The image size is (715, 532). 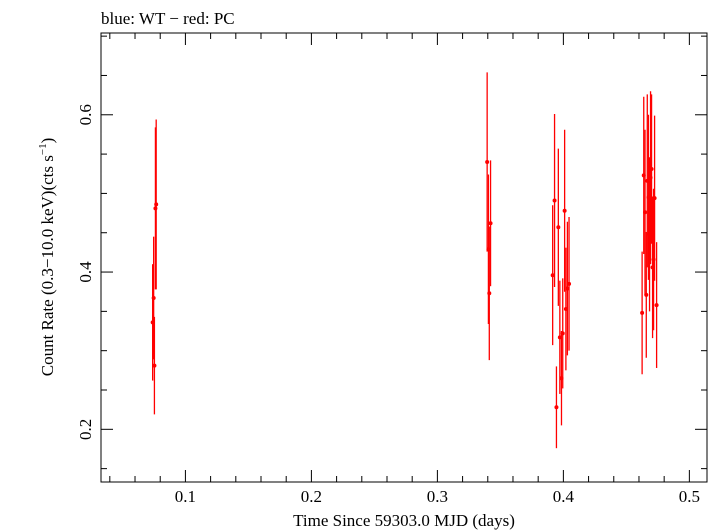 I want to click on x-tick-label: 0.1, so click(x=185, y=496).